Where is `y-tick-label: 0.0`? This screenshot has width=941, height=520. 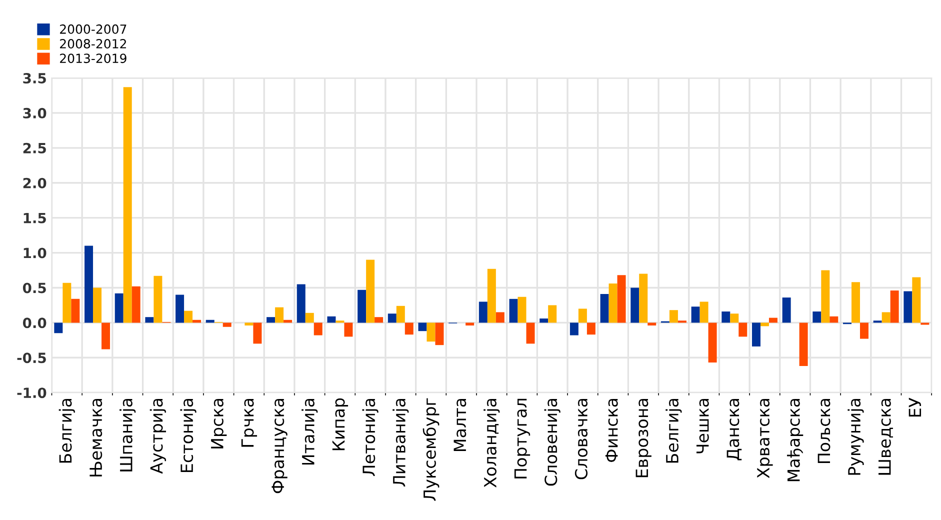 y-tick-label: 0.0 is located at coordinates (34, 323).